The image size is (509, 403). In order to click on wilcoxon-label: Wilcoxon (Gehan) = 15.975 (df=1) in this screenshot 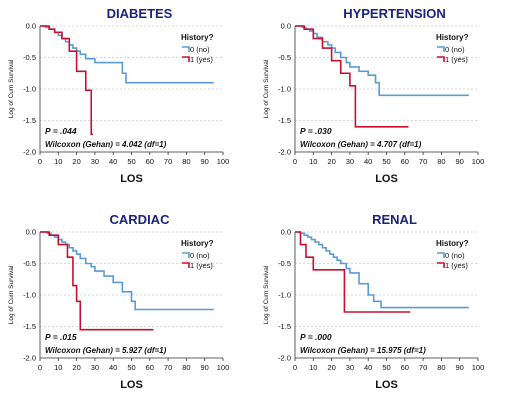, I will do `click(363, 350)`.